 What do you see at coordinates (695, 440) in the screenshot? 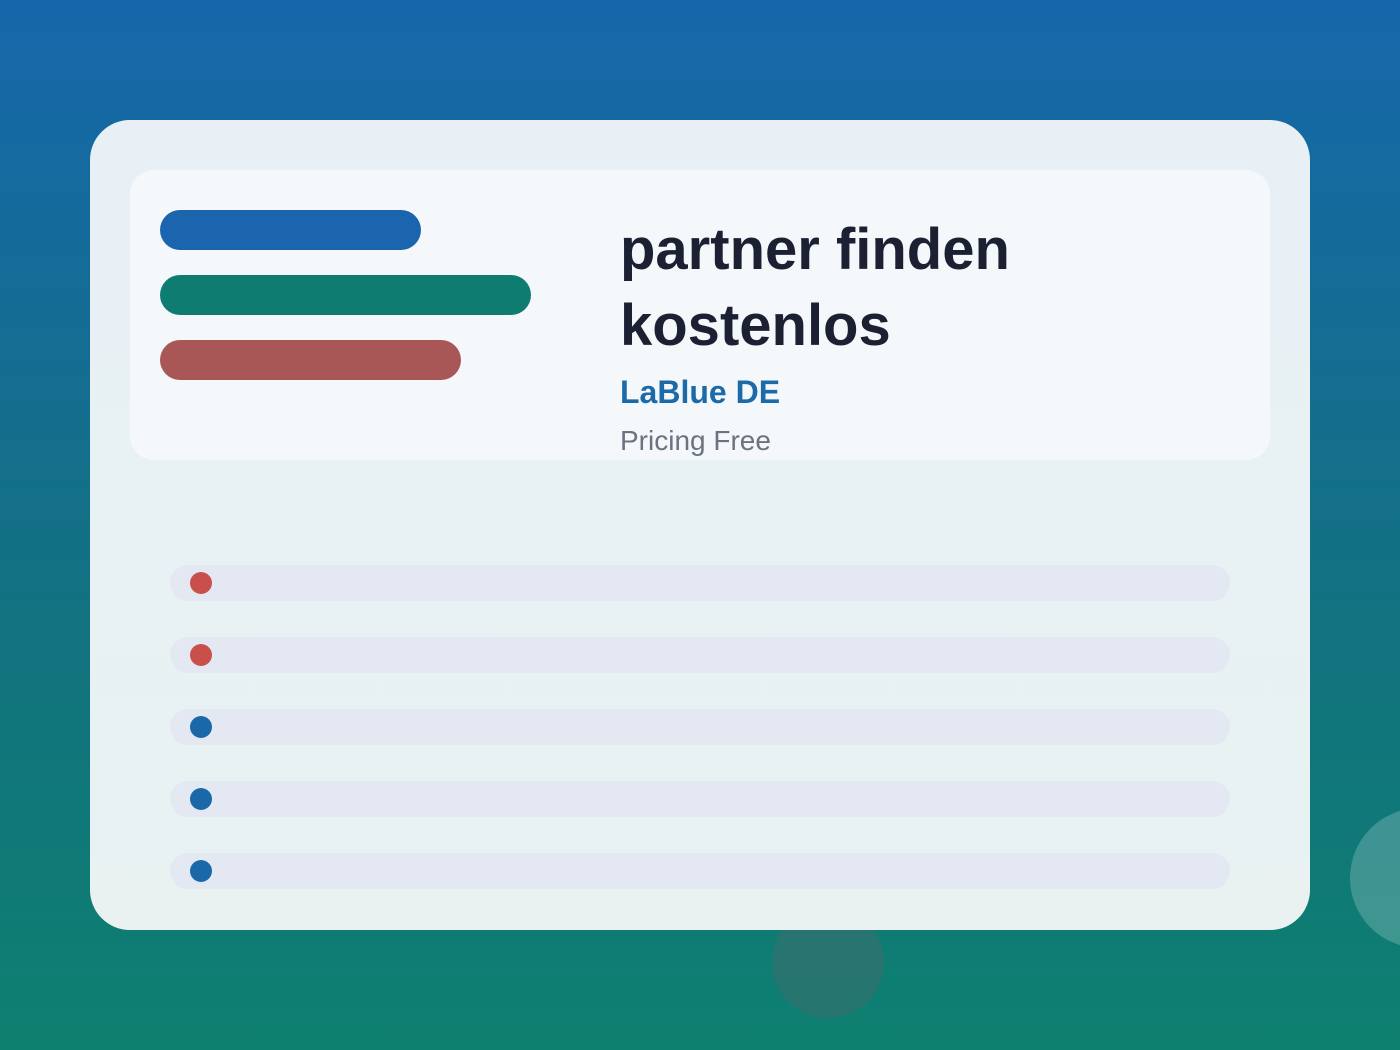
I see `pricing: Pricing Free` at bounding box center [695, 440].